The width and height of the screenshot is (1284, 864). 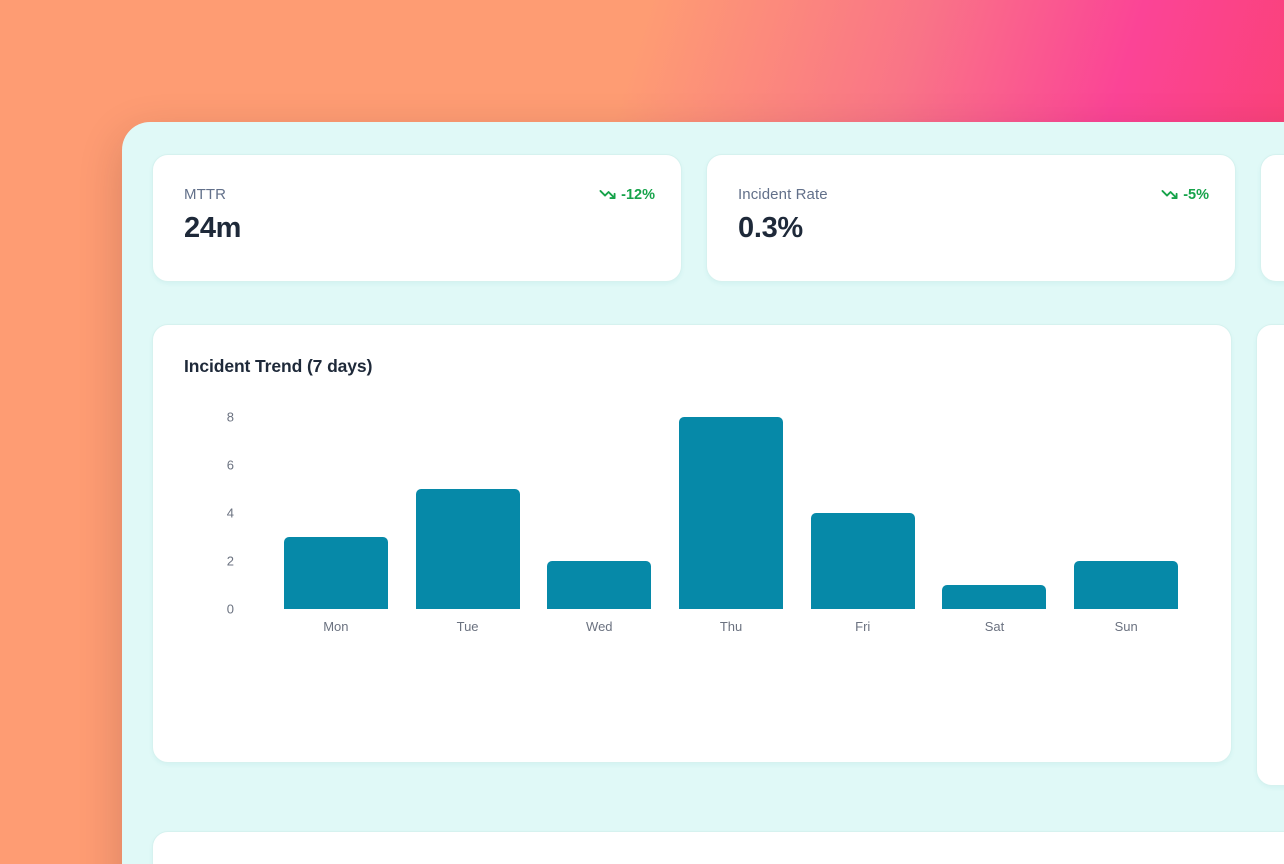 I want to click on x-tick-label: Mon, so click(x=336, y=626).